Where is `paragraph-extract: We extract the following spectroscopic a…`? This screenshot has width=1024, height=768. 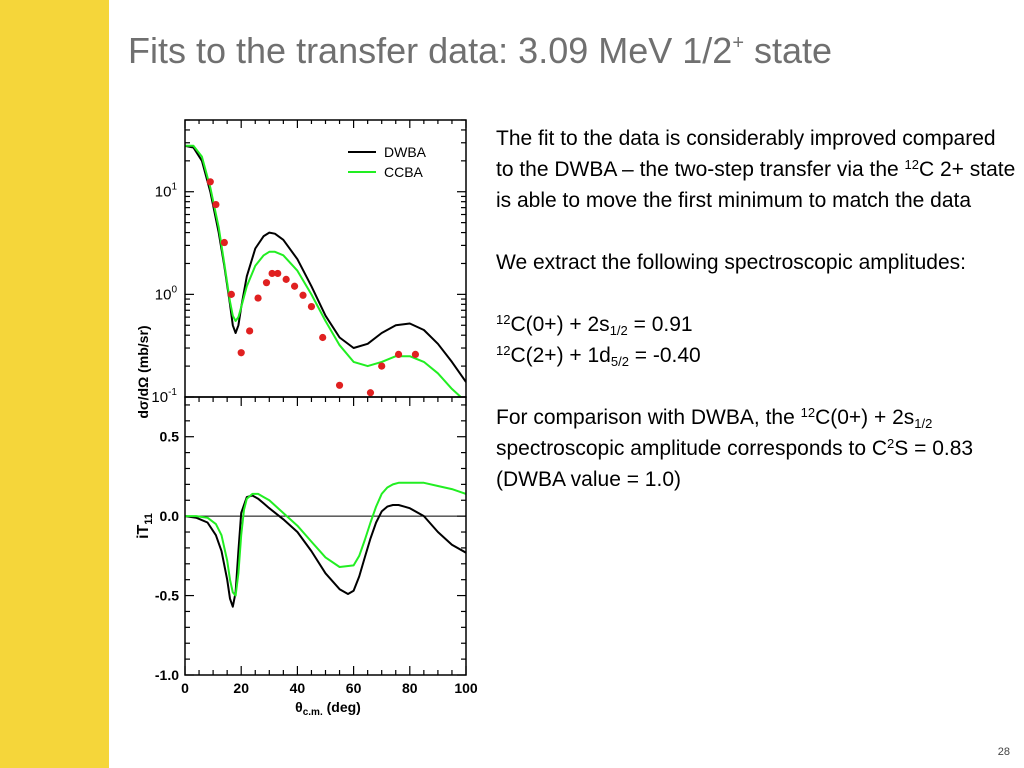
paragraph-extract: We extract the following spectroscopic a… is located at coordinates (731, 262).